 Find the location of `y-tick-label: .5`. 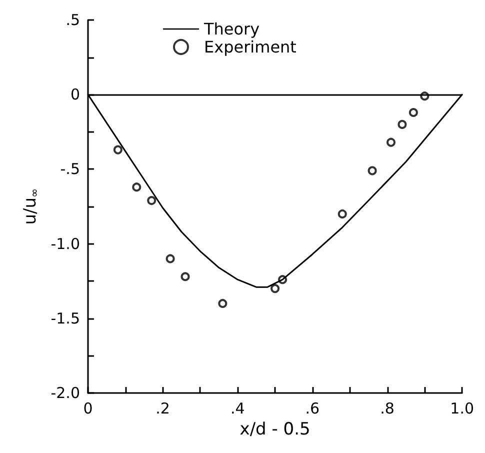

y-tick-label: .5 is located at coordinates (73, 20).